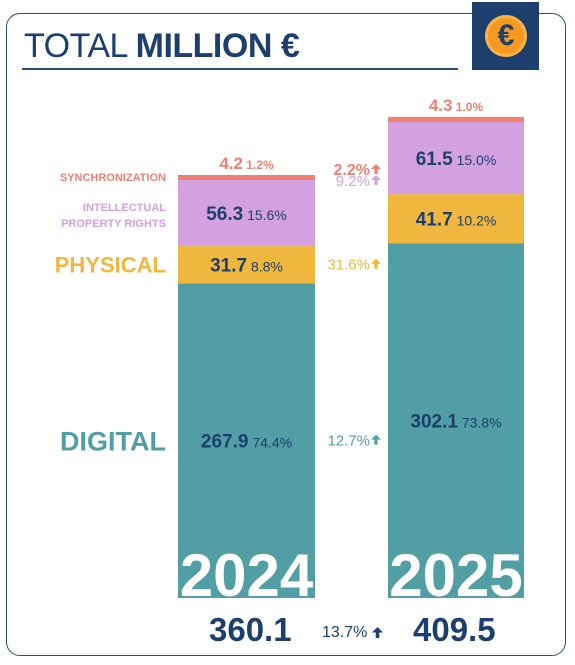 Image resolution: width=575 pixels, height=665 pixels. I want to click on bar-2025-digital, so click(456, 421).